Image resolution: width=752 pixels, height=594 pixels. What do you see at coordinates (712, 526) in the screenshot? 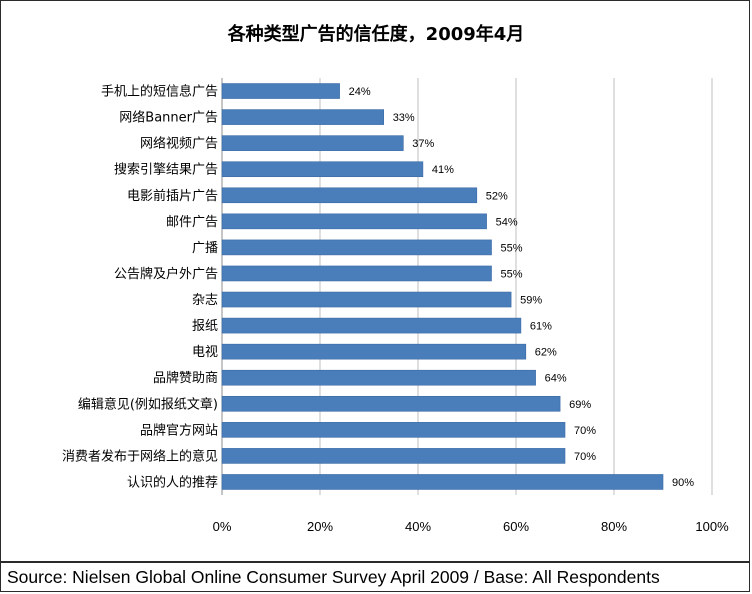
I see `x-tick-label: 100%` at bounding box center [712, 526].